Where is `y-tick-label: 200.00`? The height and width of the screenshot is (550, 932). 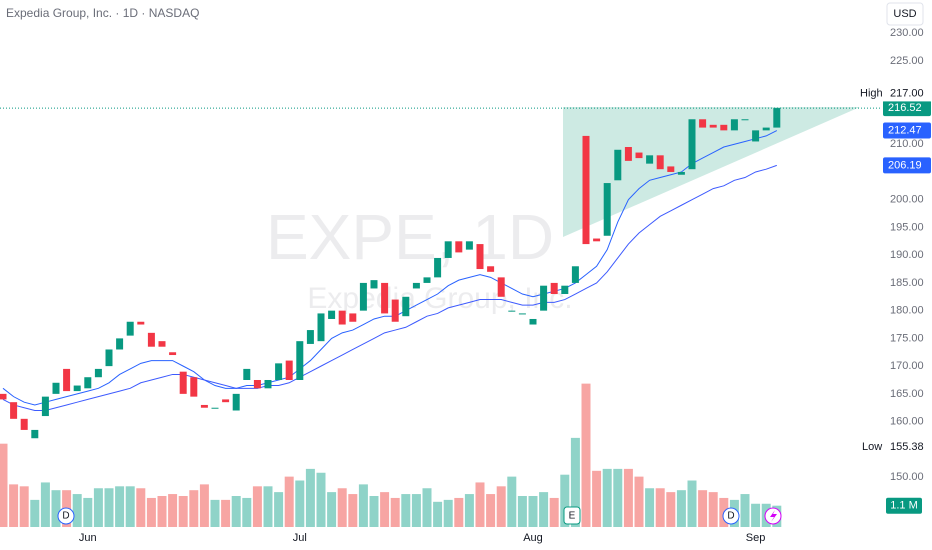 y-tick-label: 200.00 is located at coordinates (907, 200).